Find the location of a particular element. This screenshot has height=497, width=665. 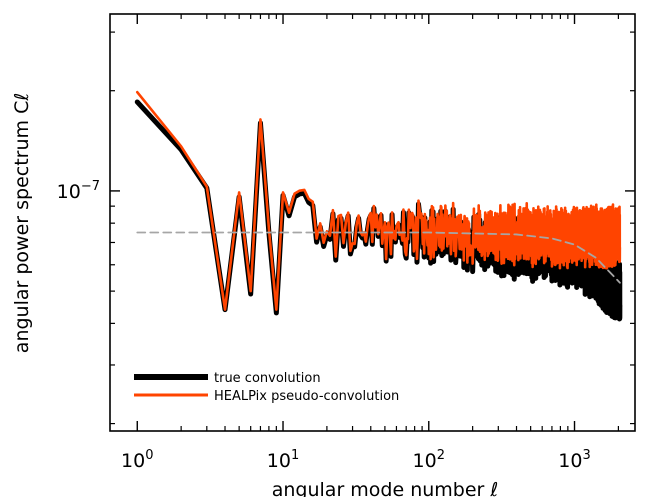

x-tick-label: 100 is located at coordinates (137, 460).